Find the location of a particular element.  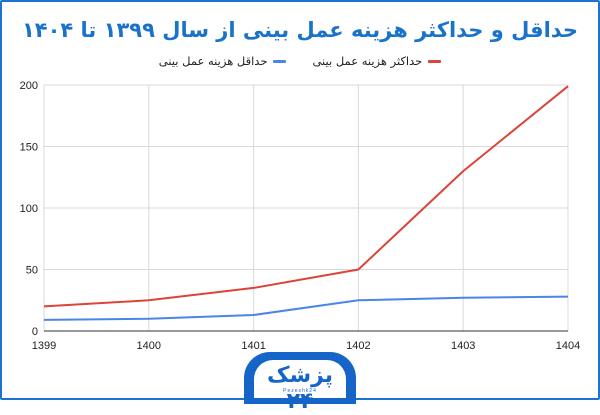

y-tick-label: 150 is located at coordinates (29, 148).